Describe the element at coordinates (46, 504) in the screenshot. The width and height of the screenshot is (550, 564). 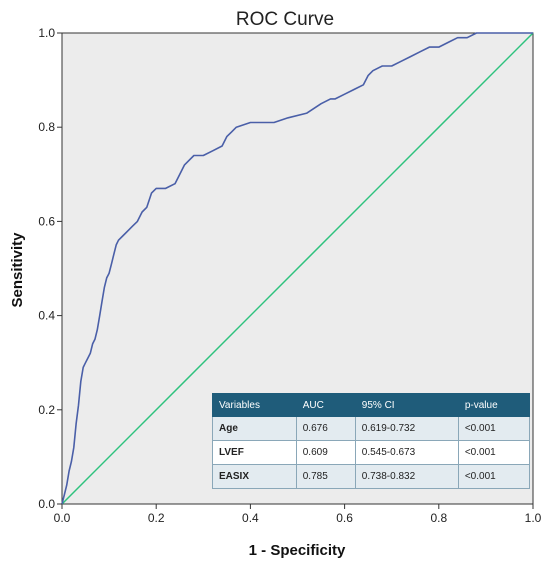
I see `y-tick-label: 0.0` at that location.